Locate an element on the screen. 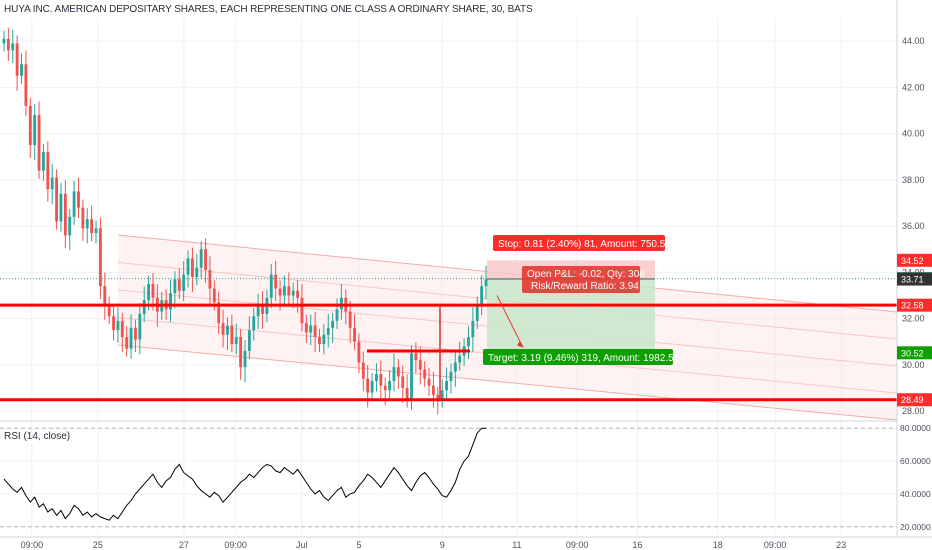  rsi-tick-label: 80.0000 is located at coordinates (915, 428).